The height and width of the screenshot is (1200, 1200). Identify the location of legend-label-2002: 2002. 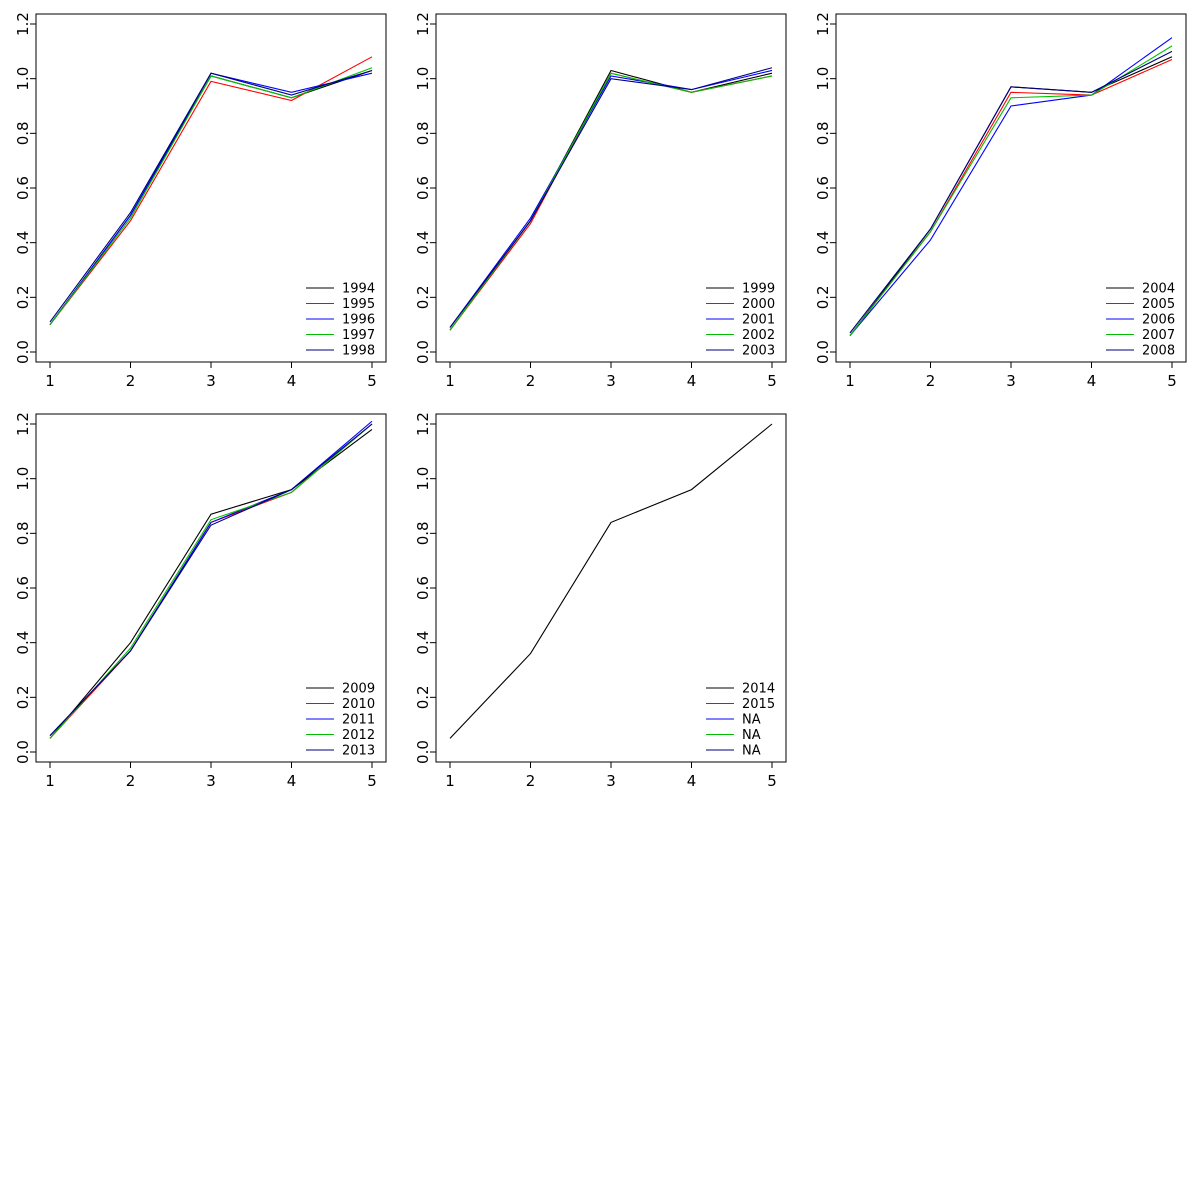
(758, 335).